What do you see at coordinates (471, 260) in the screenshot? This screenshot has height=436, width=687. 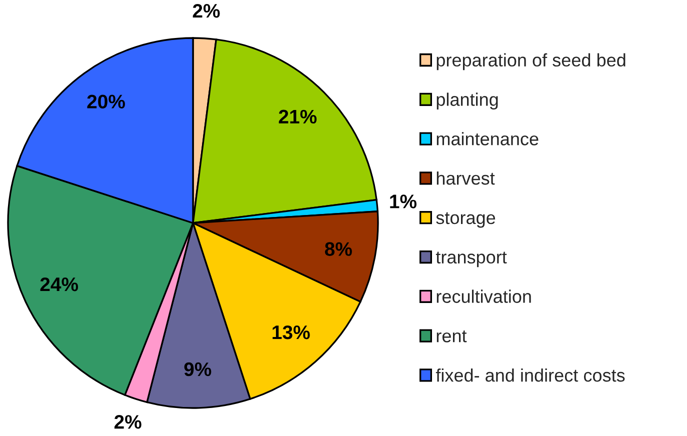 I see `legend-label: transport` at bounding box center [471, 260].